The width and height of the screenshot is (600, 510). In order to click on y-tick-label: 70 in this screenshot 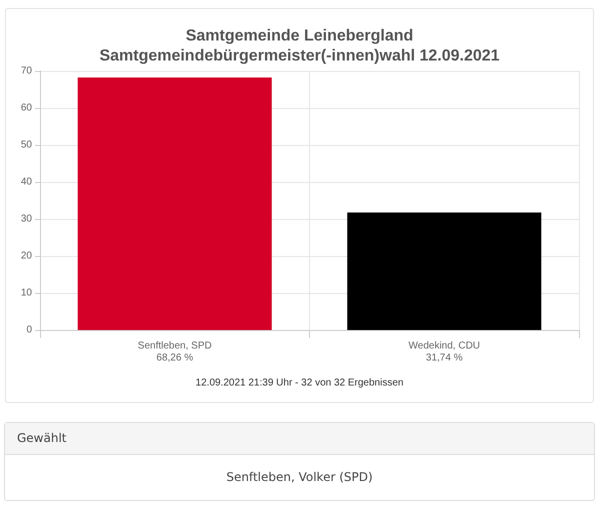, I will do `click(26, 71)`.